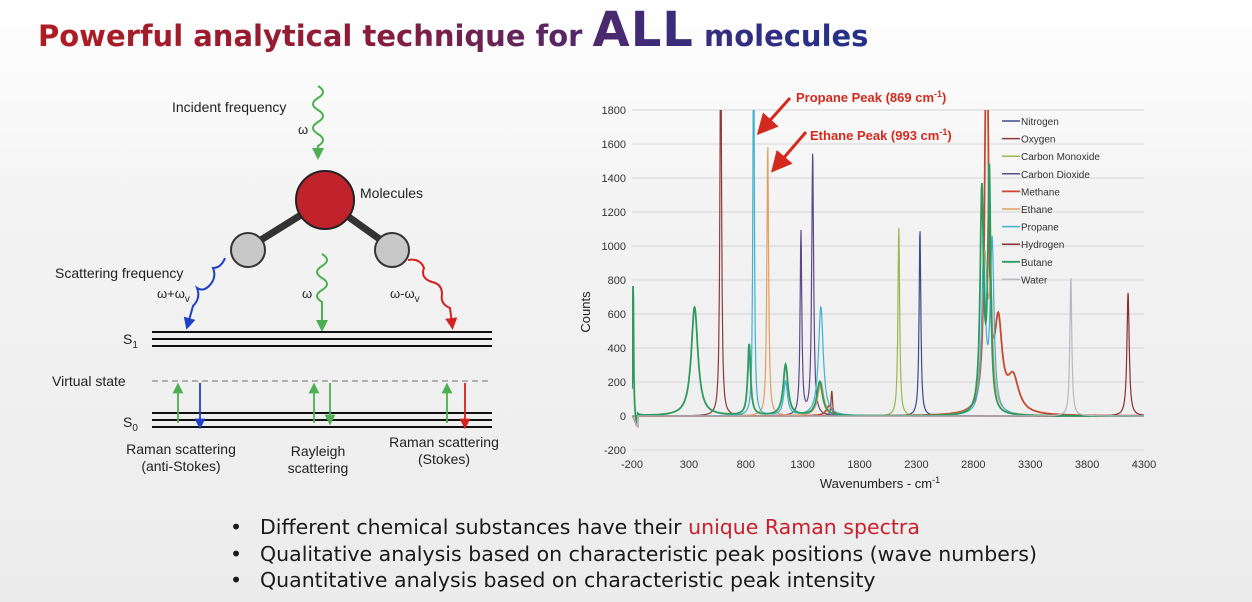  I want to click on x-tick-label: 1300, so click(802, 465).